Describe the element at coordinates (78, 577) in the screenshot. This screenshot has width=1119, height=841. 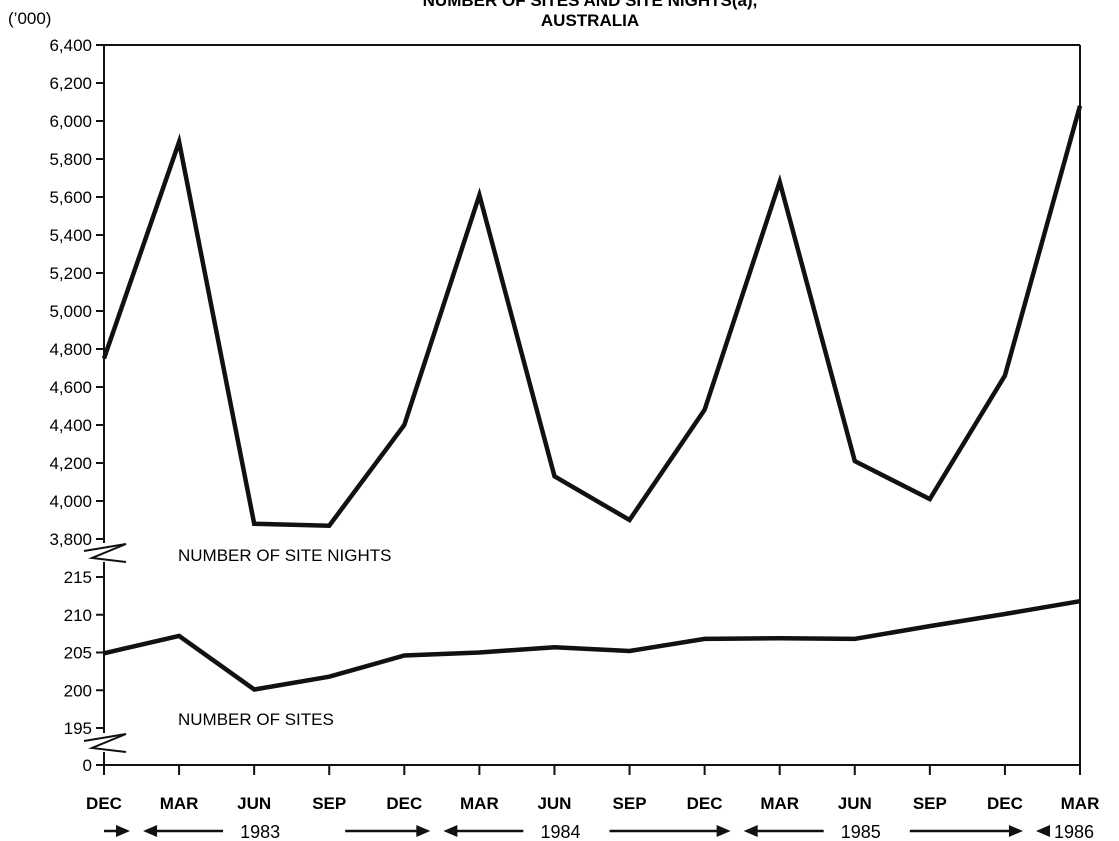
I see `y-tick-label-lower: 215` at that location.